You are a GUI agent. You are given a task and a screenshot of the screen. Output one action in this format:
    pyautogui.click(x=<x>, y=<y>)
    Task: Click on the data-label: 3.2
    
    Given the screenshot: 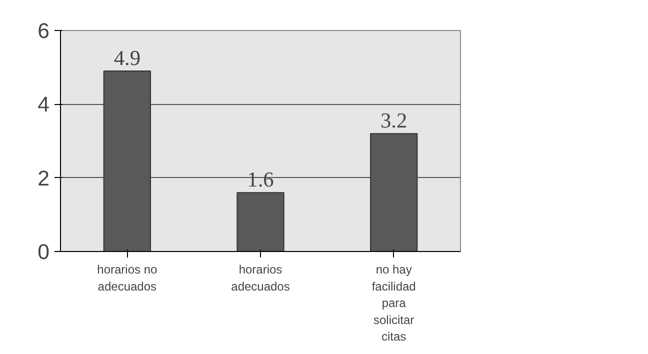 What is the action you would take?
    pyautogui.click(x=394, y=120)
    